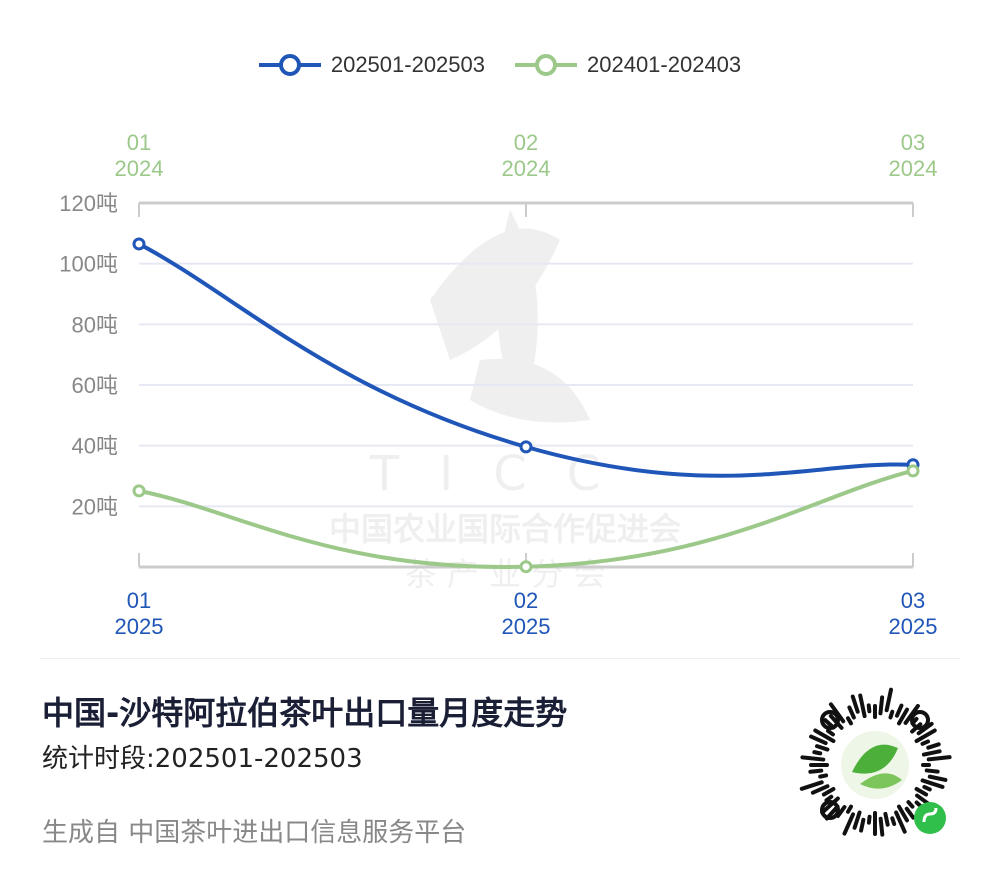 This screenshot has height=884, width=1000. I want to click on x-bottom-tick-label: 02, so click(526, 600).